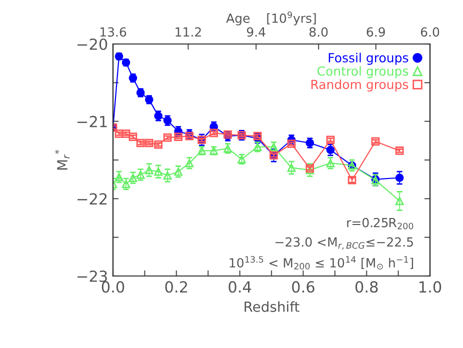 Image resolution: width=463 pixels, height=348 pixels. What do you see at coordinates (271, 19) in the screenshot?
I see `x2-axis-title: Age [10$^{9}$yrs]` at bounding box center [271, 19].